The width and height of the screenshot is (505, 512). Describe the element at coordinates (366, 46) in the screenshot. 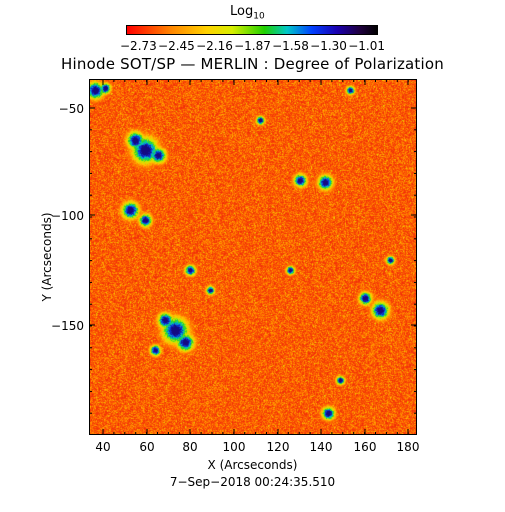

I see `colorbar-tick-label: −1.01` at that location.